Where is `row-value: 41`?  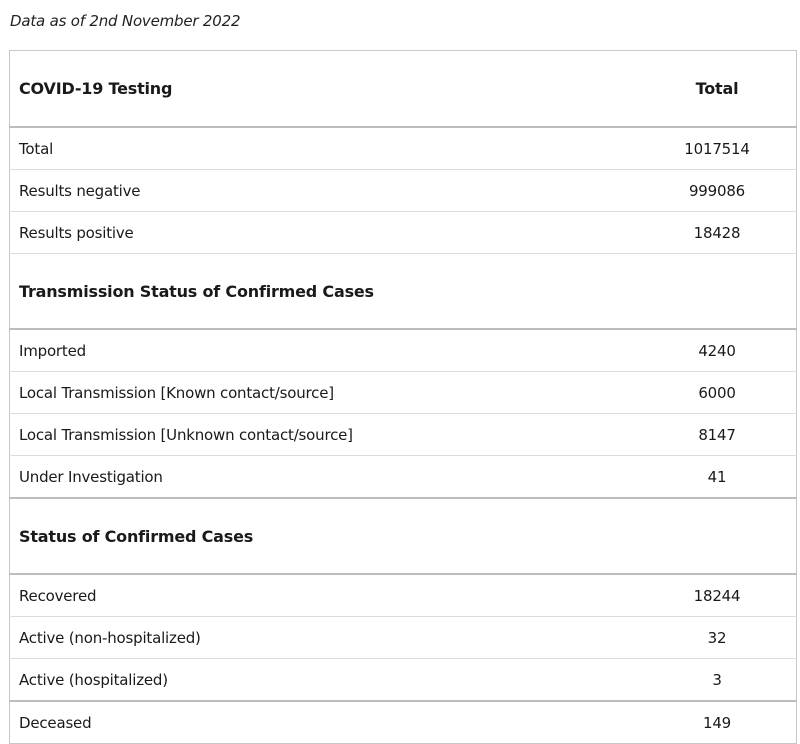
row-value: 41 is located at coordinates (717, 477).